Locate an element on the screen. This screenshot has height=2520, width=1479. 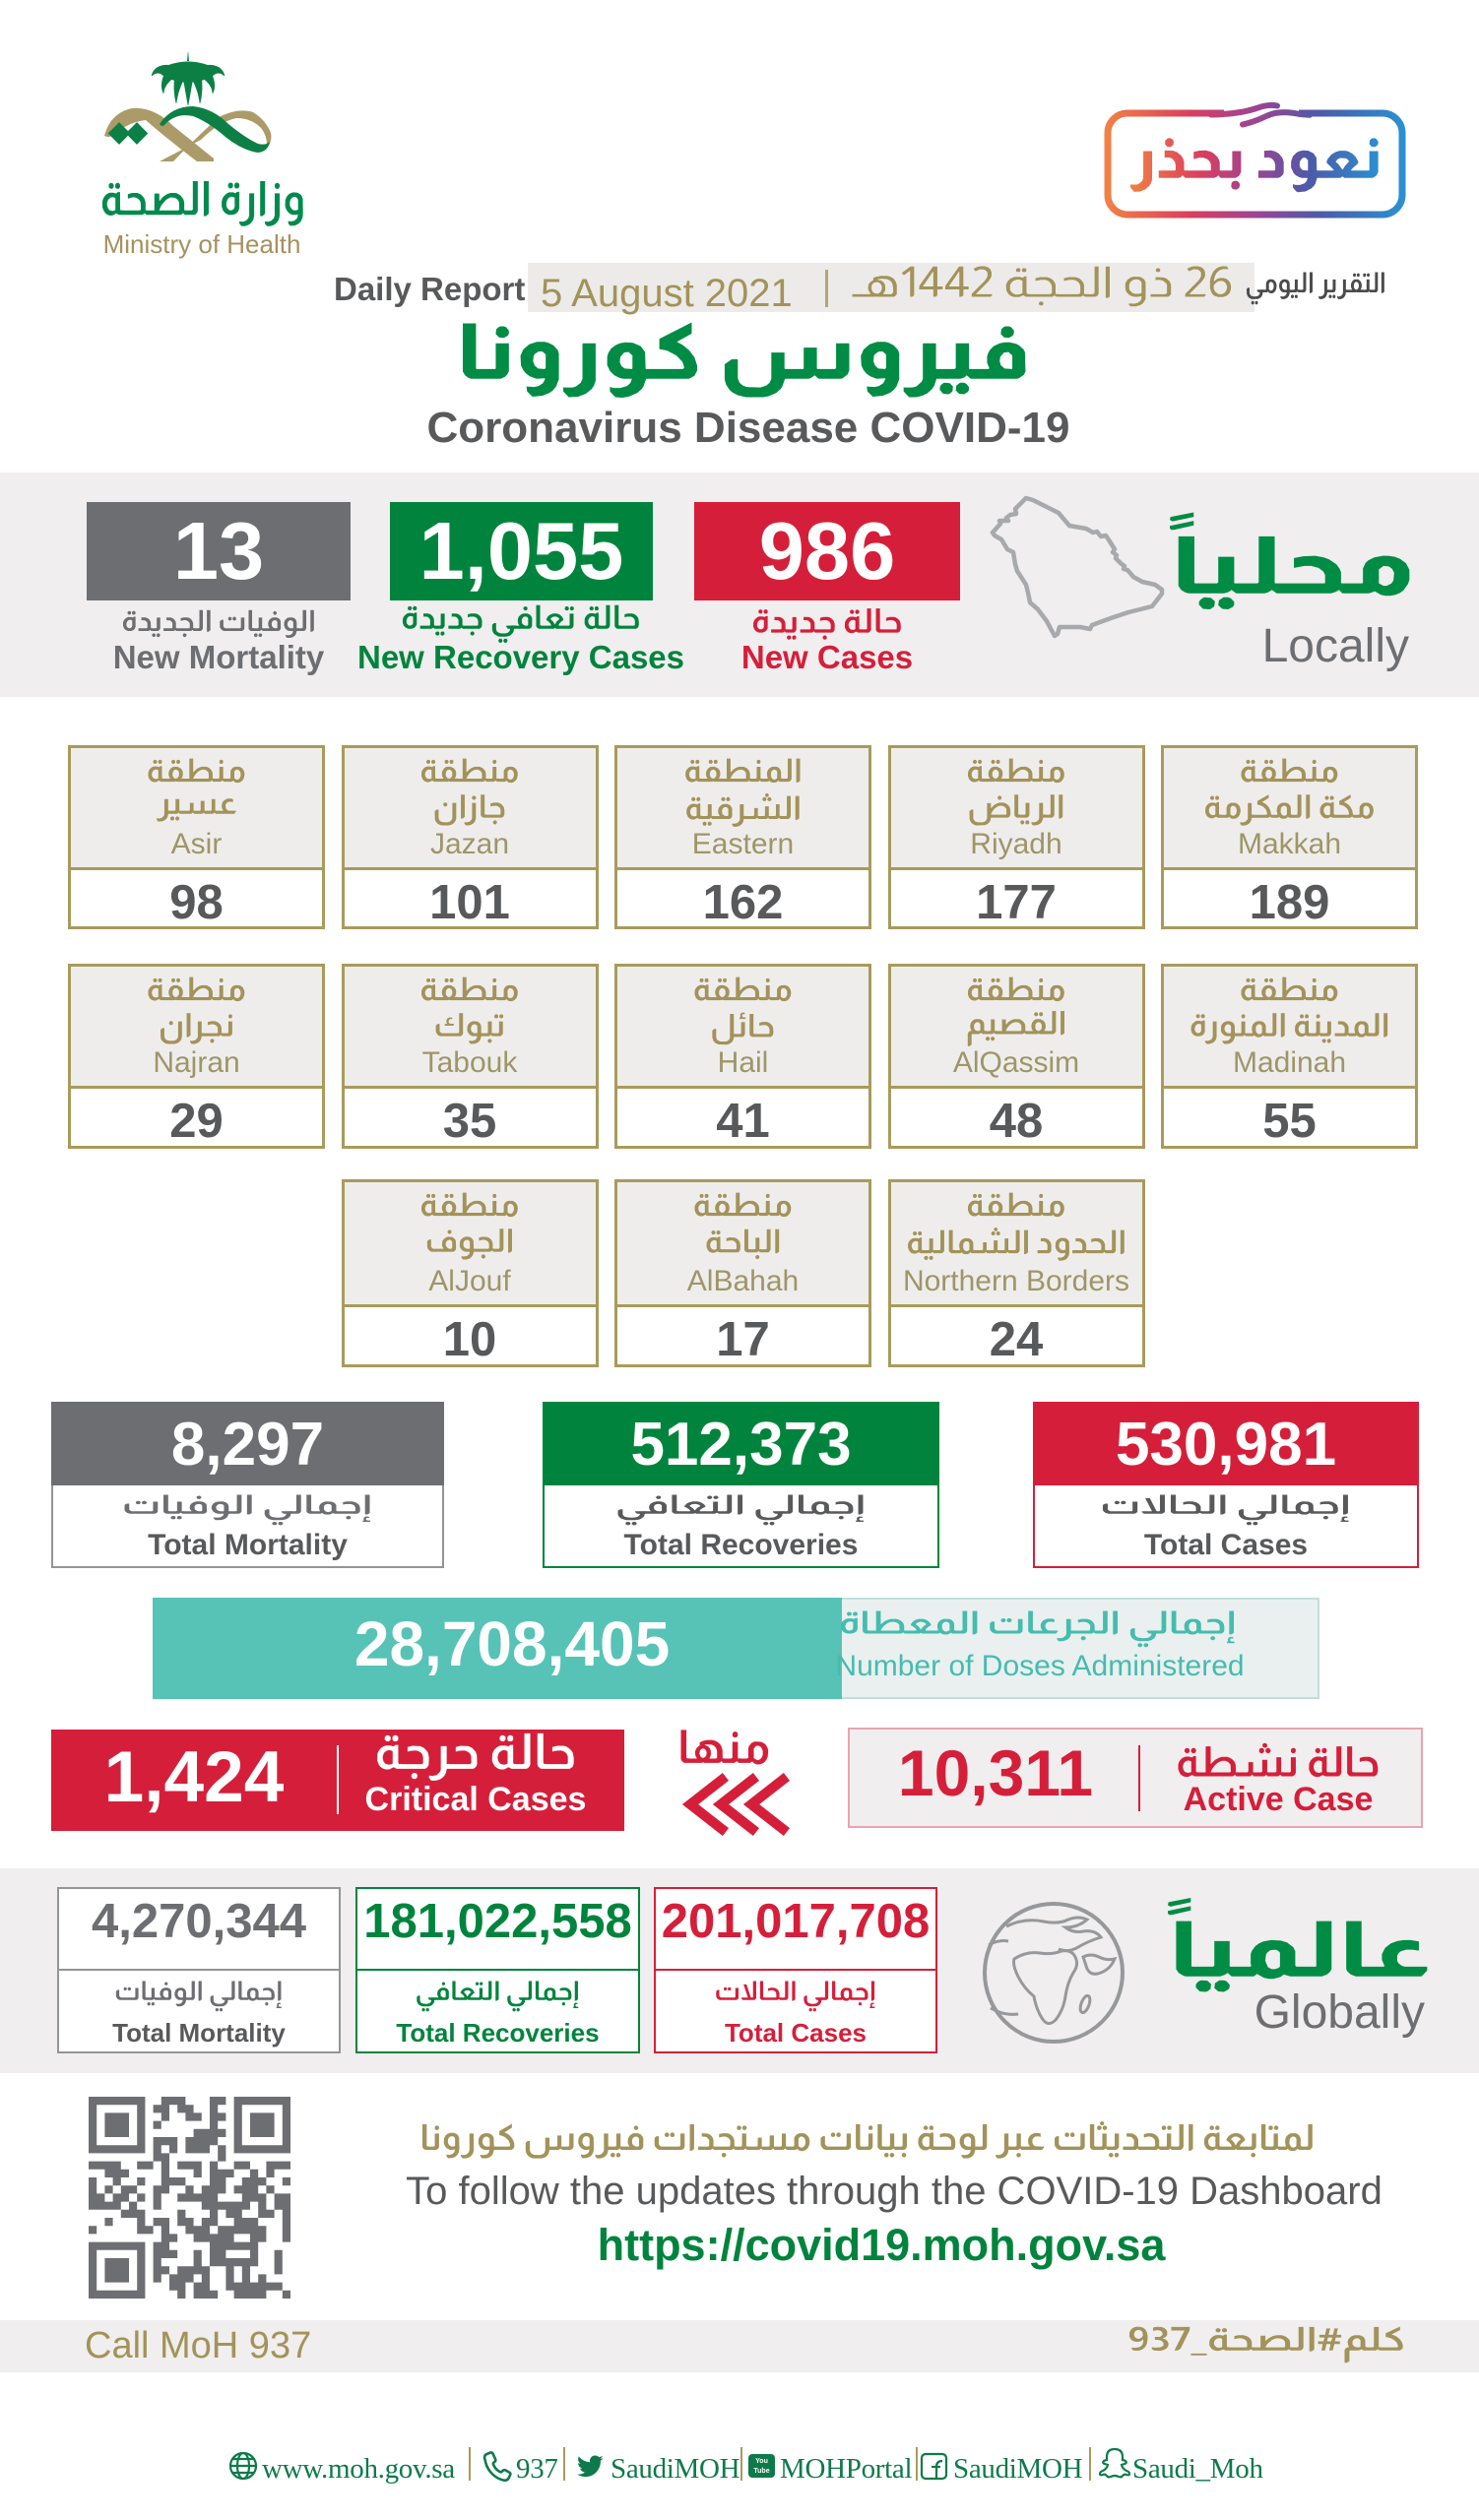
svg-text: Tube is located at coordinates (761, 2471).